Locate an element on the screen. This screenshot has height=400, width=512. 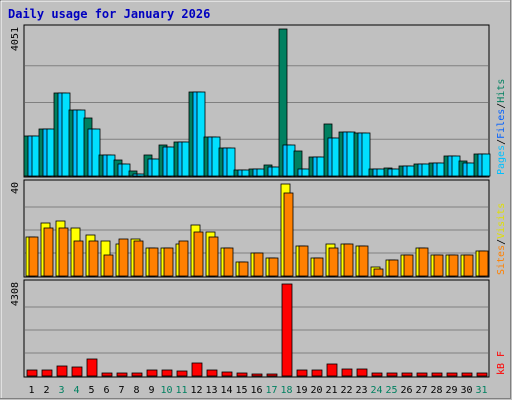
x-tick-label: 2 is located at coordinates (46, 390).